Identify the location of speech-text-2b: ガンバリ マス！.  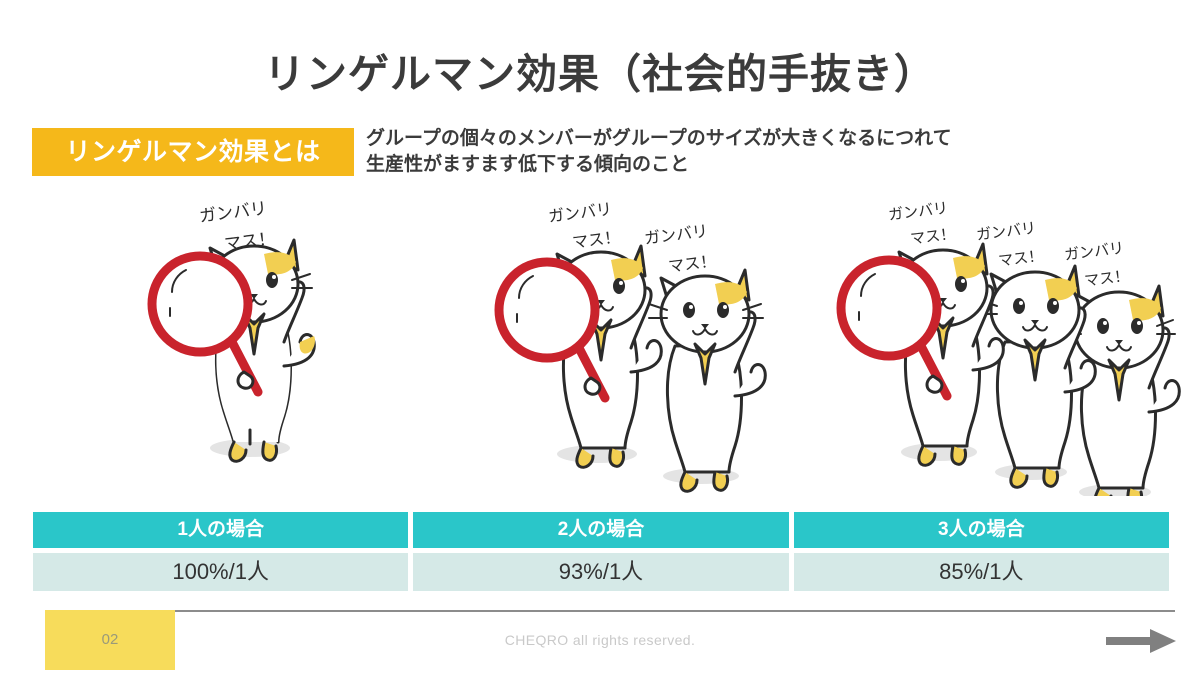
(680, 249).